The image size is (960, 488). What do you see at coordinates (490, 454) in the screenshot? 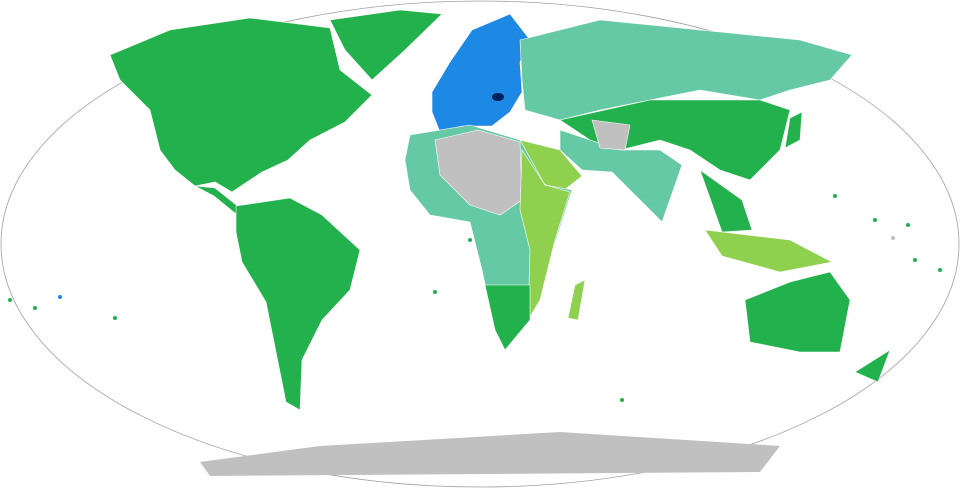
I see `region-antarctica` at bounding box center [490, 454].